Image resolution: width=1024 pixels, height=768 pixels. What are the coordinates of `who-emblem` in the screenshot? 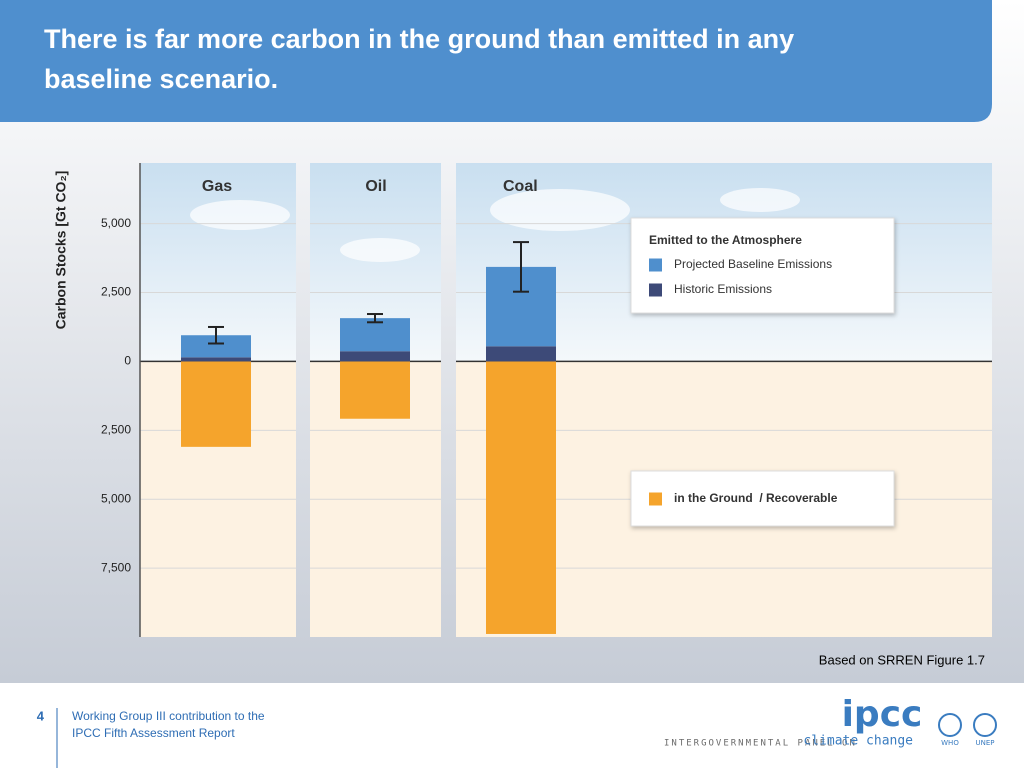 It's located at (950, 725).